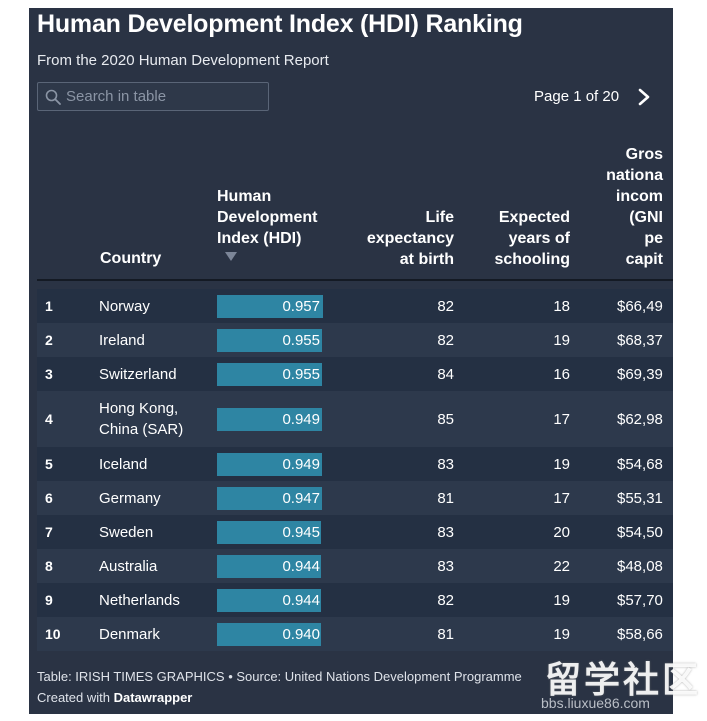 This screenshot has width=707, height=721. What do you see at coordinates (53, 97) in the screenshot?
I see `search-icon` at bounding box center [53, 97].